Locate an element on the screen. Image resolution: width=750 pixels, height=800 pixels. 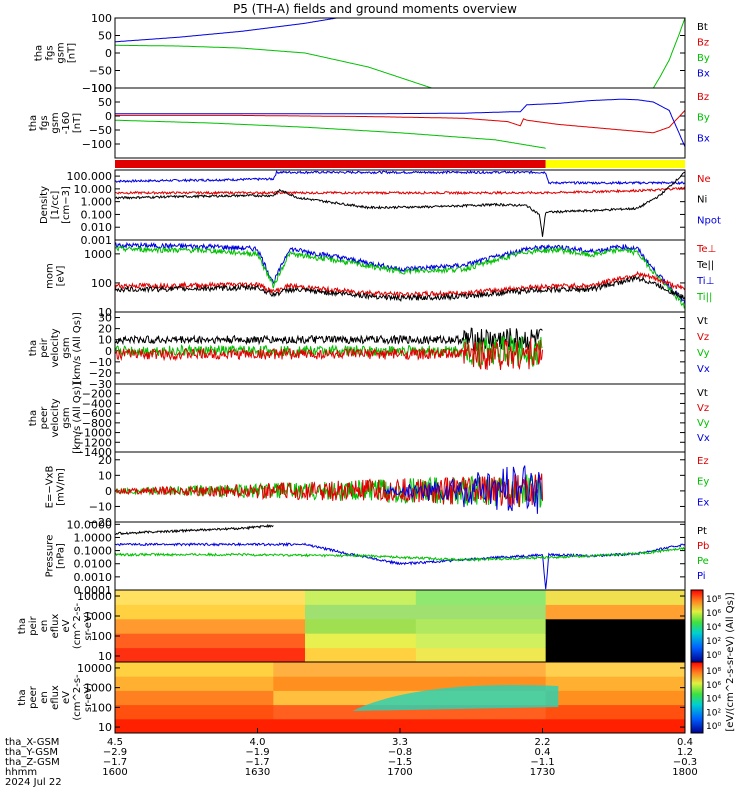
panel-frame is located at coordinates (400, 418).